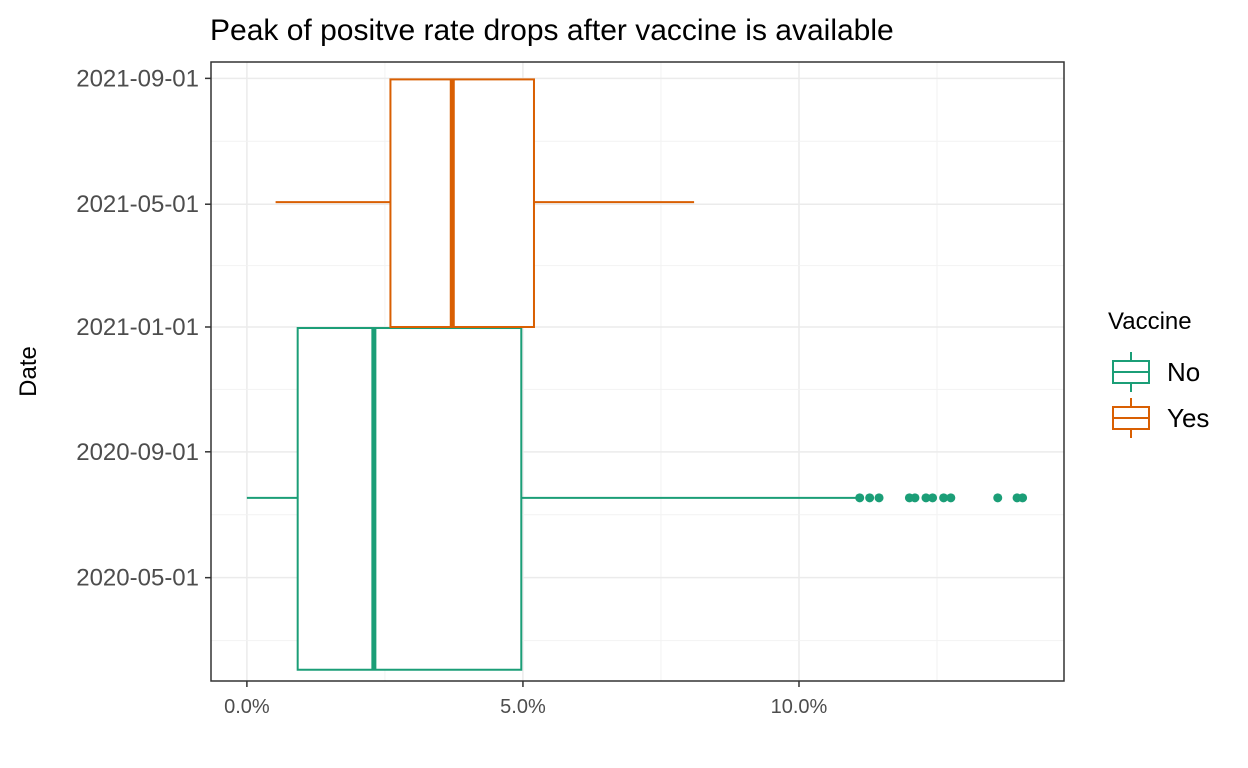  I want to click on y-tick-label: 2021-05-01, so click(137, 204).